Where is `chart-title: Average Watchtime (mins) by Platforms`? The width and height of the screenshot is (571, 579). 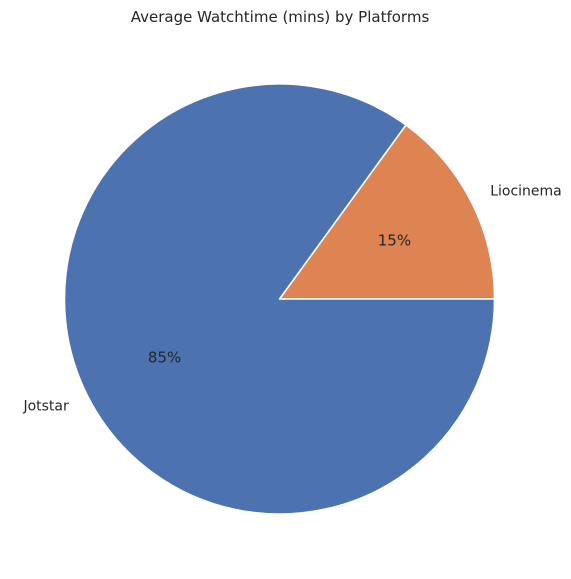
chart-title: Average Watchtime (mins) by Platforms is located at coordinates (280, 17).